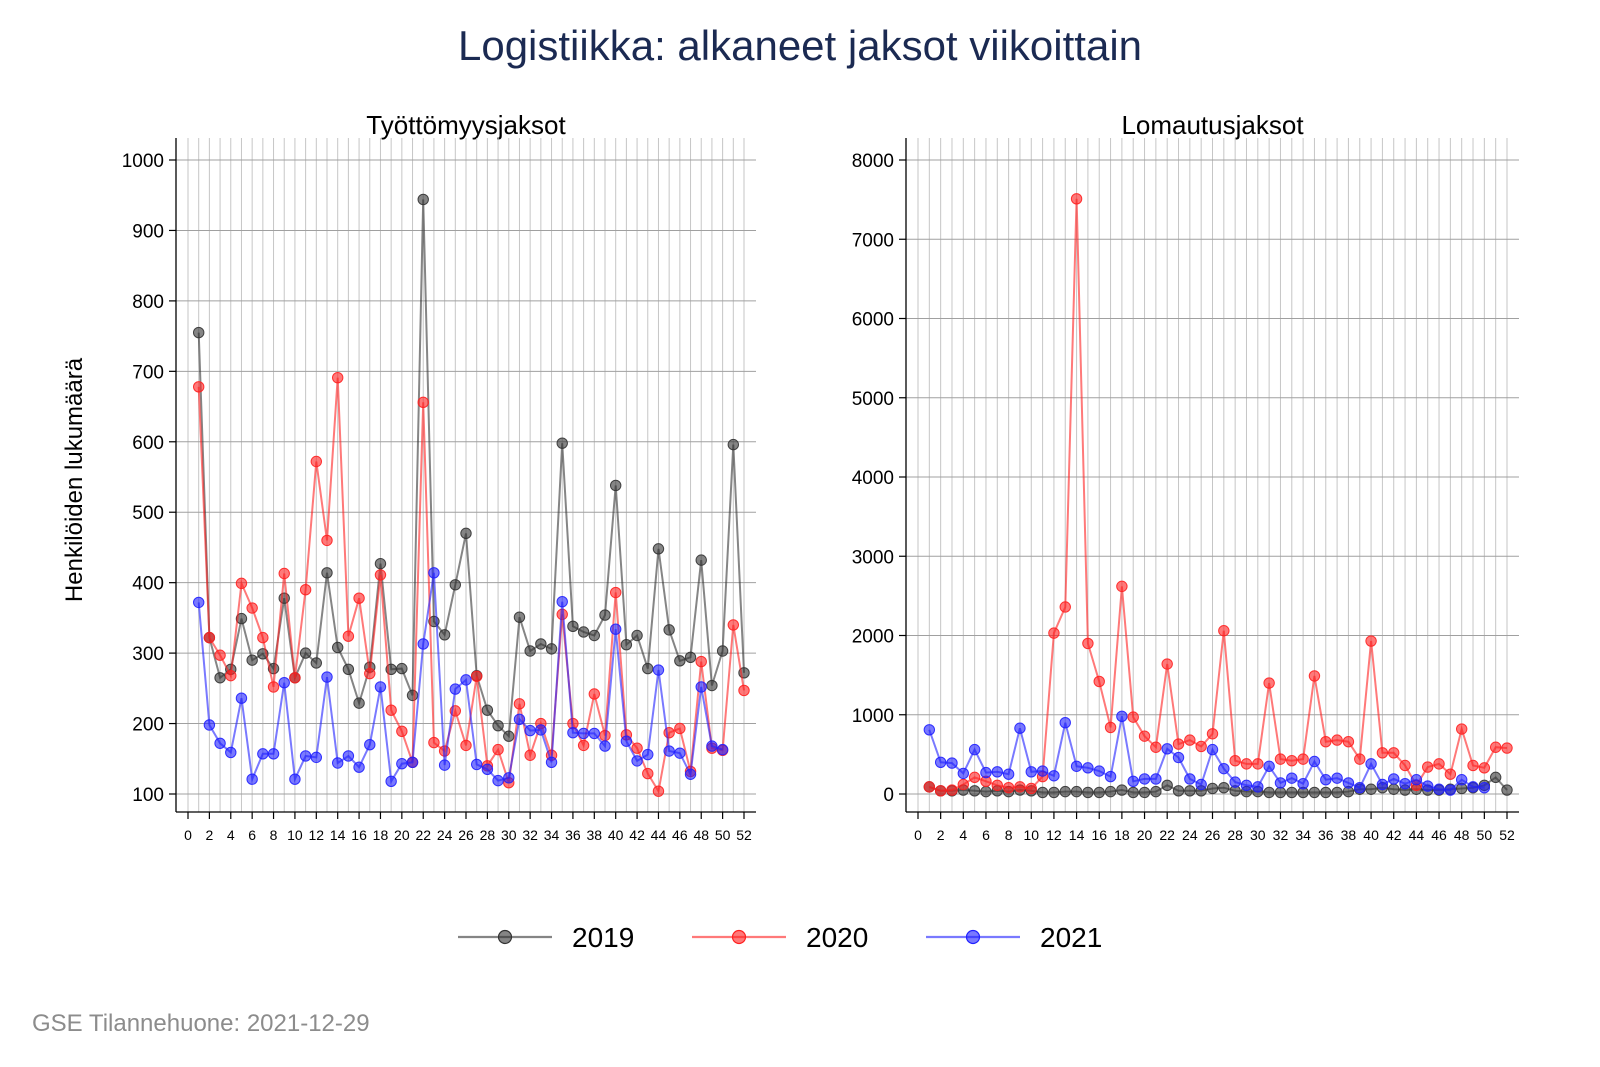 This screenshot has width=1600, height=1067. Describe the element at coordinates (1258, 835) in the screenshot. I see `x-tick-label: 30` at that location.